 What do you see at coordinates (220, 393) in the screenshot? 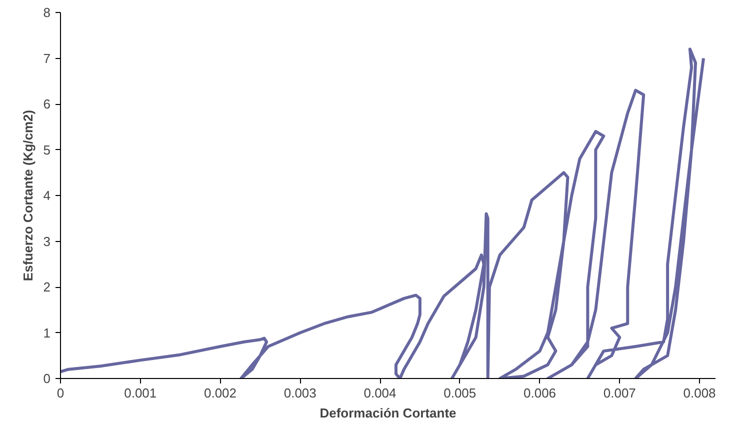
I see `x-tick-label: 0.002` at bounding box center [220, 393].